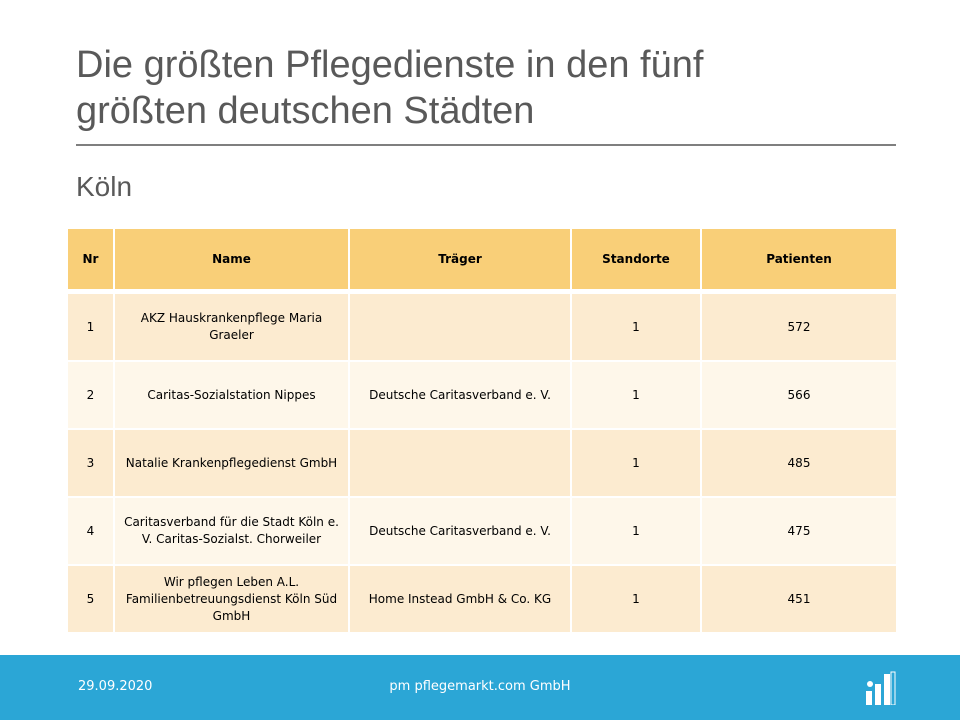 This screenshot has height=720, width=960. Describe the element at coordinates (893, 688) in the screenshot. I see `logo-bar-outline` at that location.